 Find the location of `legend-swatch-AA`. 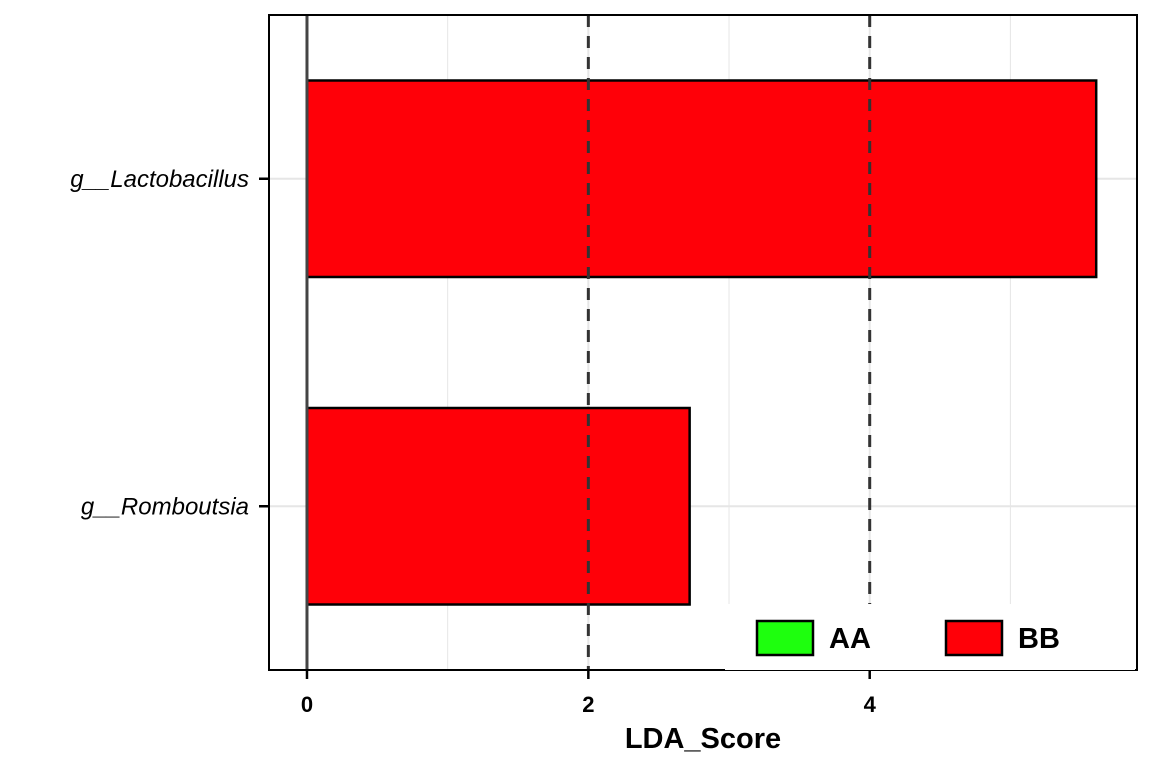

legend-swatch-AA is located at coordinates (785, 638).